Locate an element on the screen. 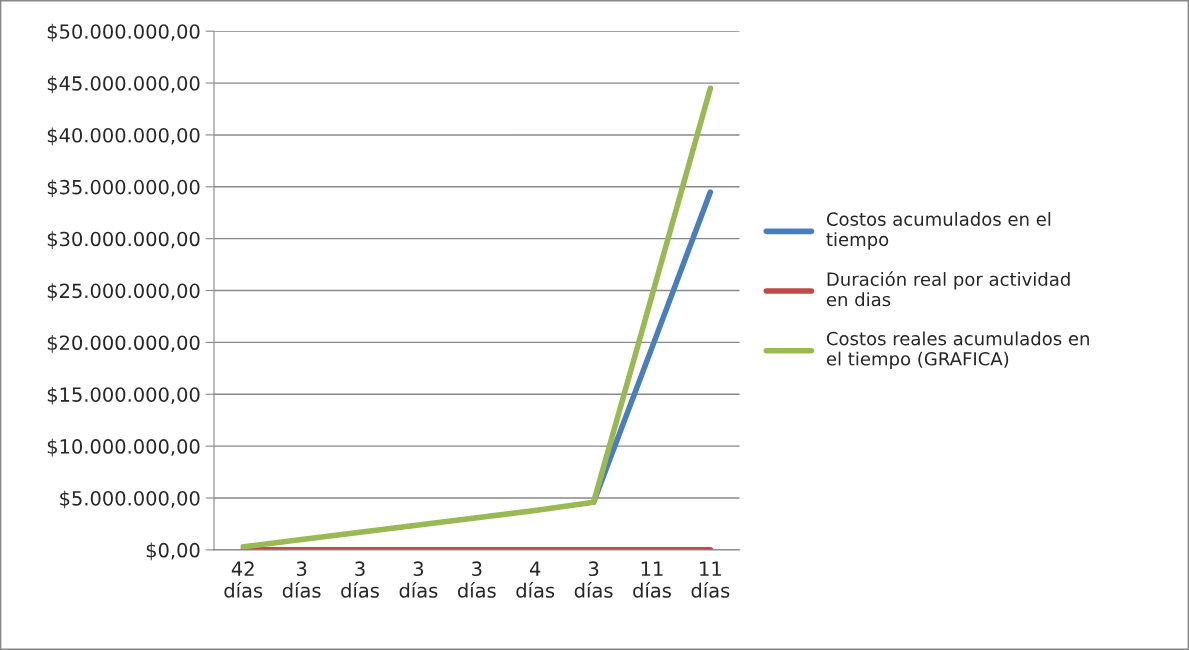 The image size is (1189, 650). y-tick-label: $10.000.000,00 is located at coordinates (123, 447).